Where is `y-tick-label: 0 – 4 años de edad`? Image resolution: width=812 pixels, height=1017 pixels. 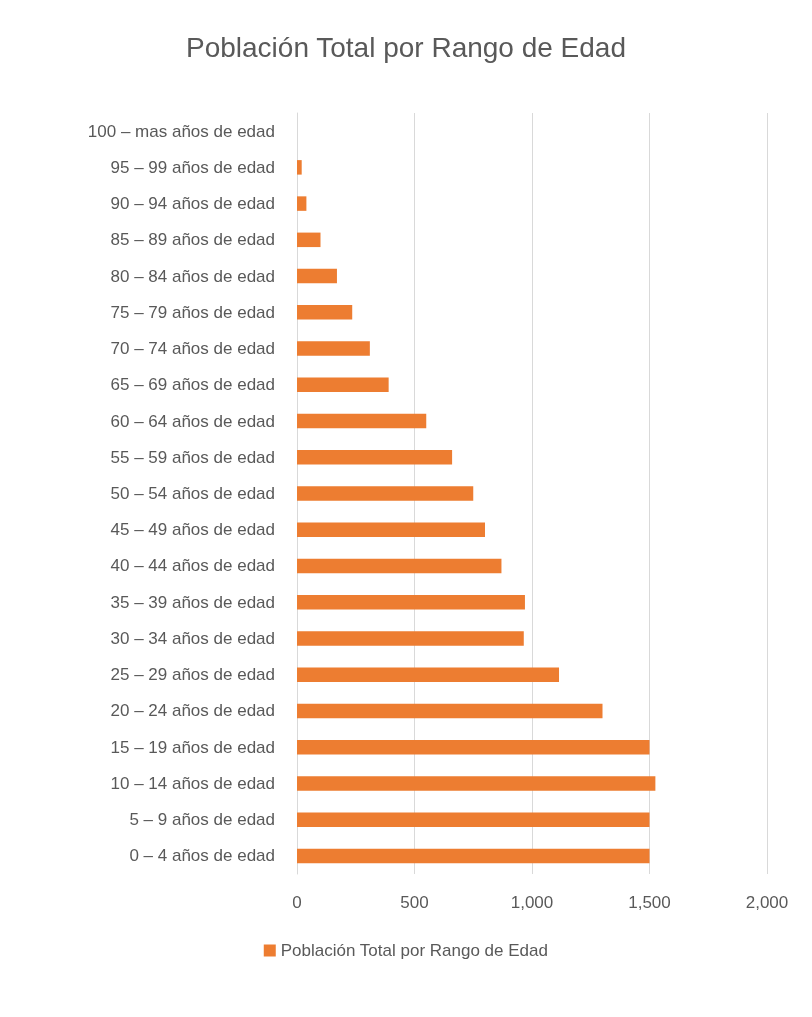 y-tick-label: 0 – 4 años de edad is located at coordinates (202, 856).